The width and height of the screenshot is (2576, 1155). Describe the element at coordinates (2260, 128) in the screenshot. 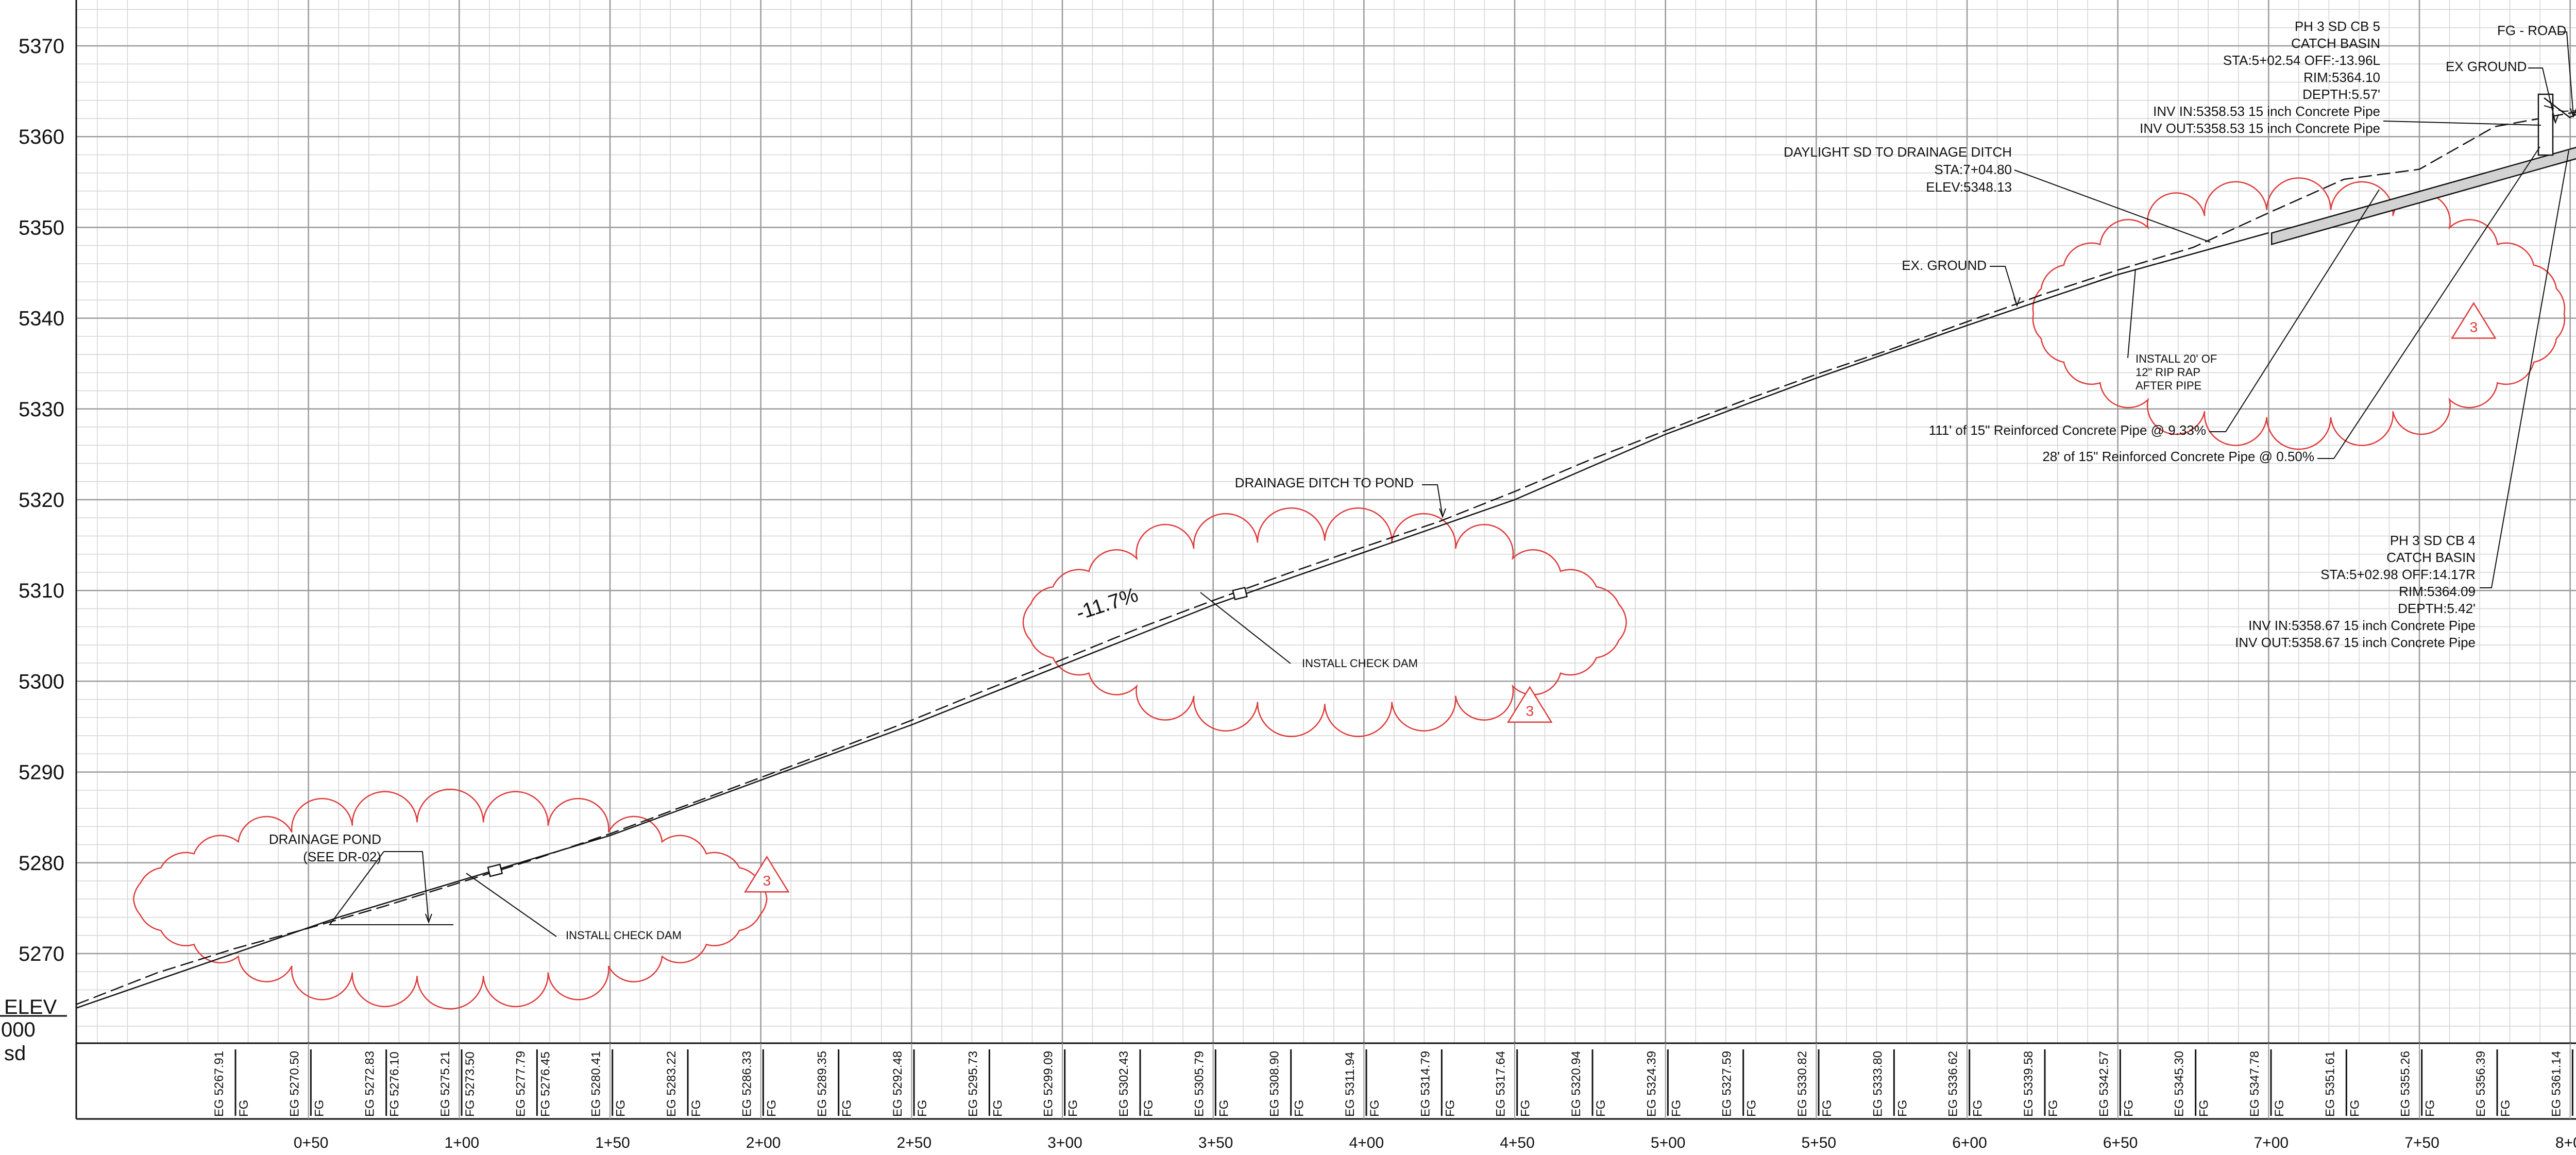

I see `svg-text:INV OUT:5358.53 15 inch Concre: INV OUT:5358.53 15 inch Concrete Pipe` at that location.